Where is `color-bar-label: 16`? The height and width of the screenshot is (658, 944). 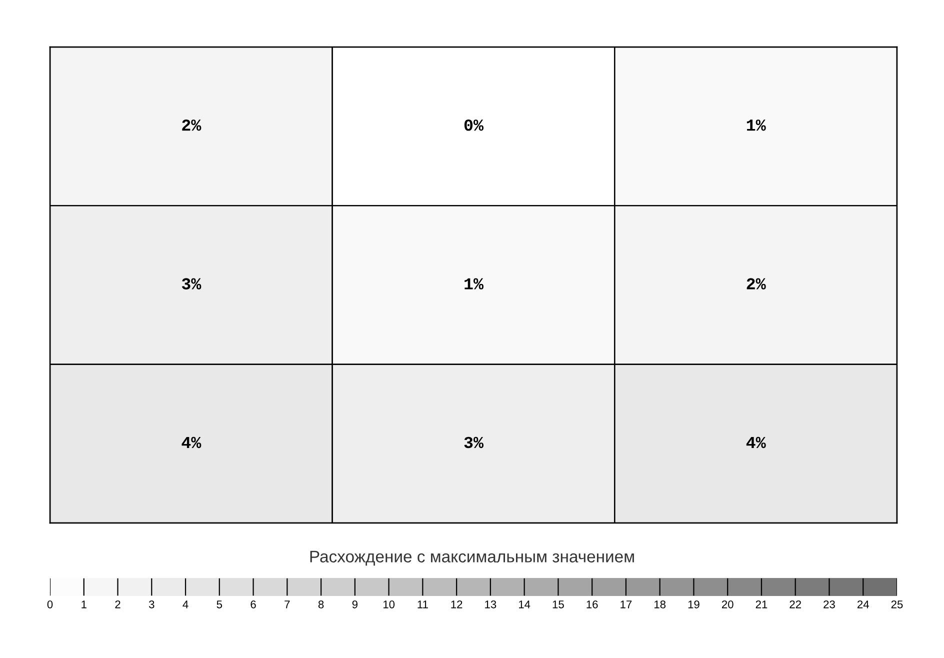 color-bar-label: 16 is located at coordinates (592, 604).